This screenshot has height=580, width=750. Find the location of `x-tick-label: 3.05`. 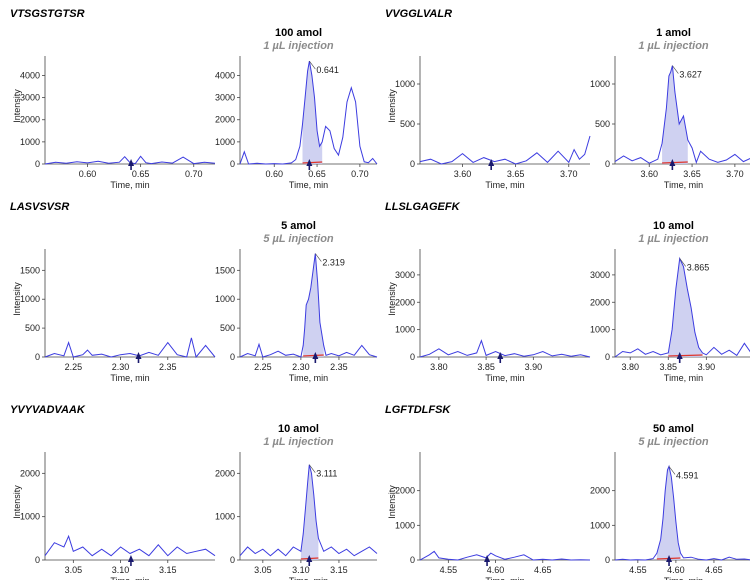

x-tick-label: 3.05 is located at coordinates (74, 570).